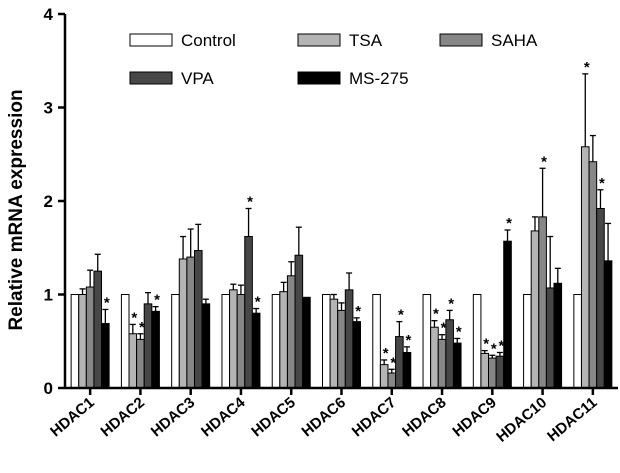 The width and height of the screenshot is (620, 473). I want to click on bar-tsa-hdac3, so click(183, 323).